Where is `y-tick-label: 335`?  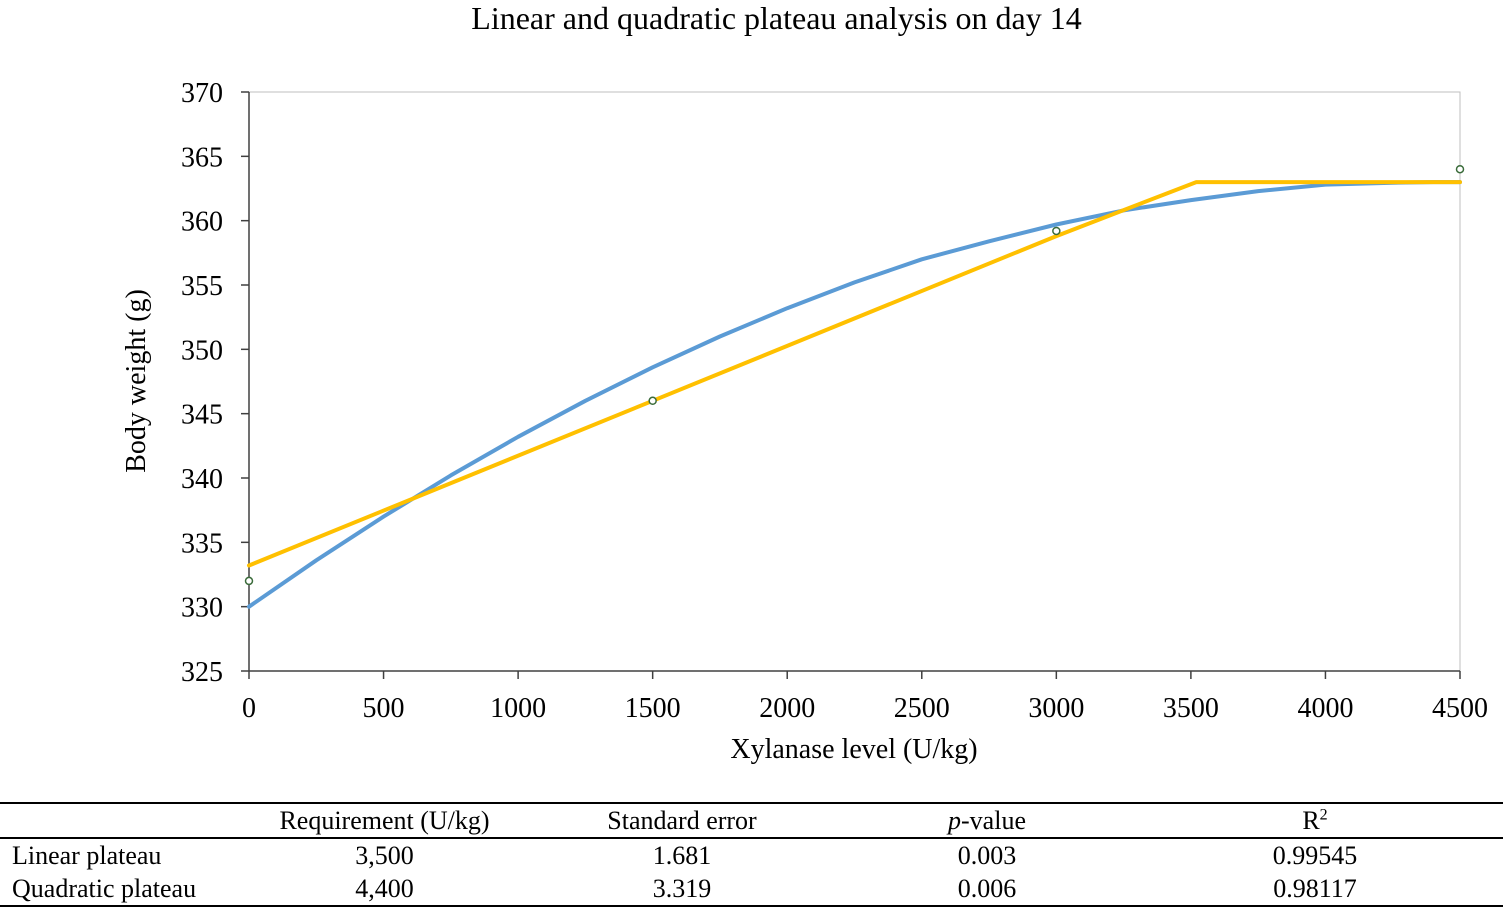
y-tick-label: 335 is located at coordinates (202, 543).